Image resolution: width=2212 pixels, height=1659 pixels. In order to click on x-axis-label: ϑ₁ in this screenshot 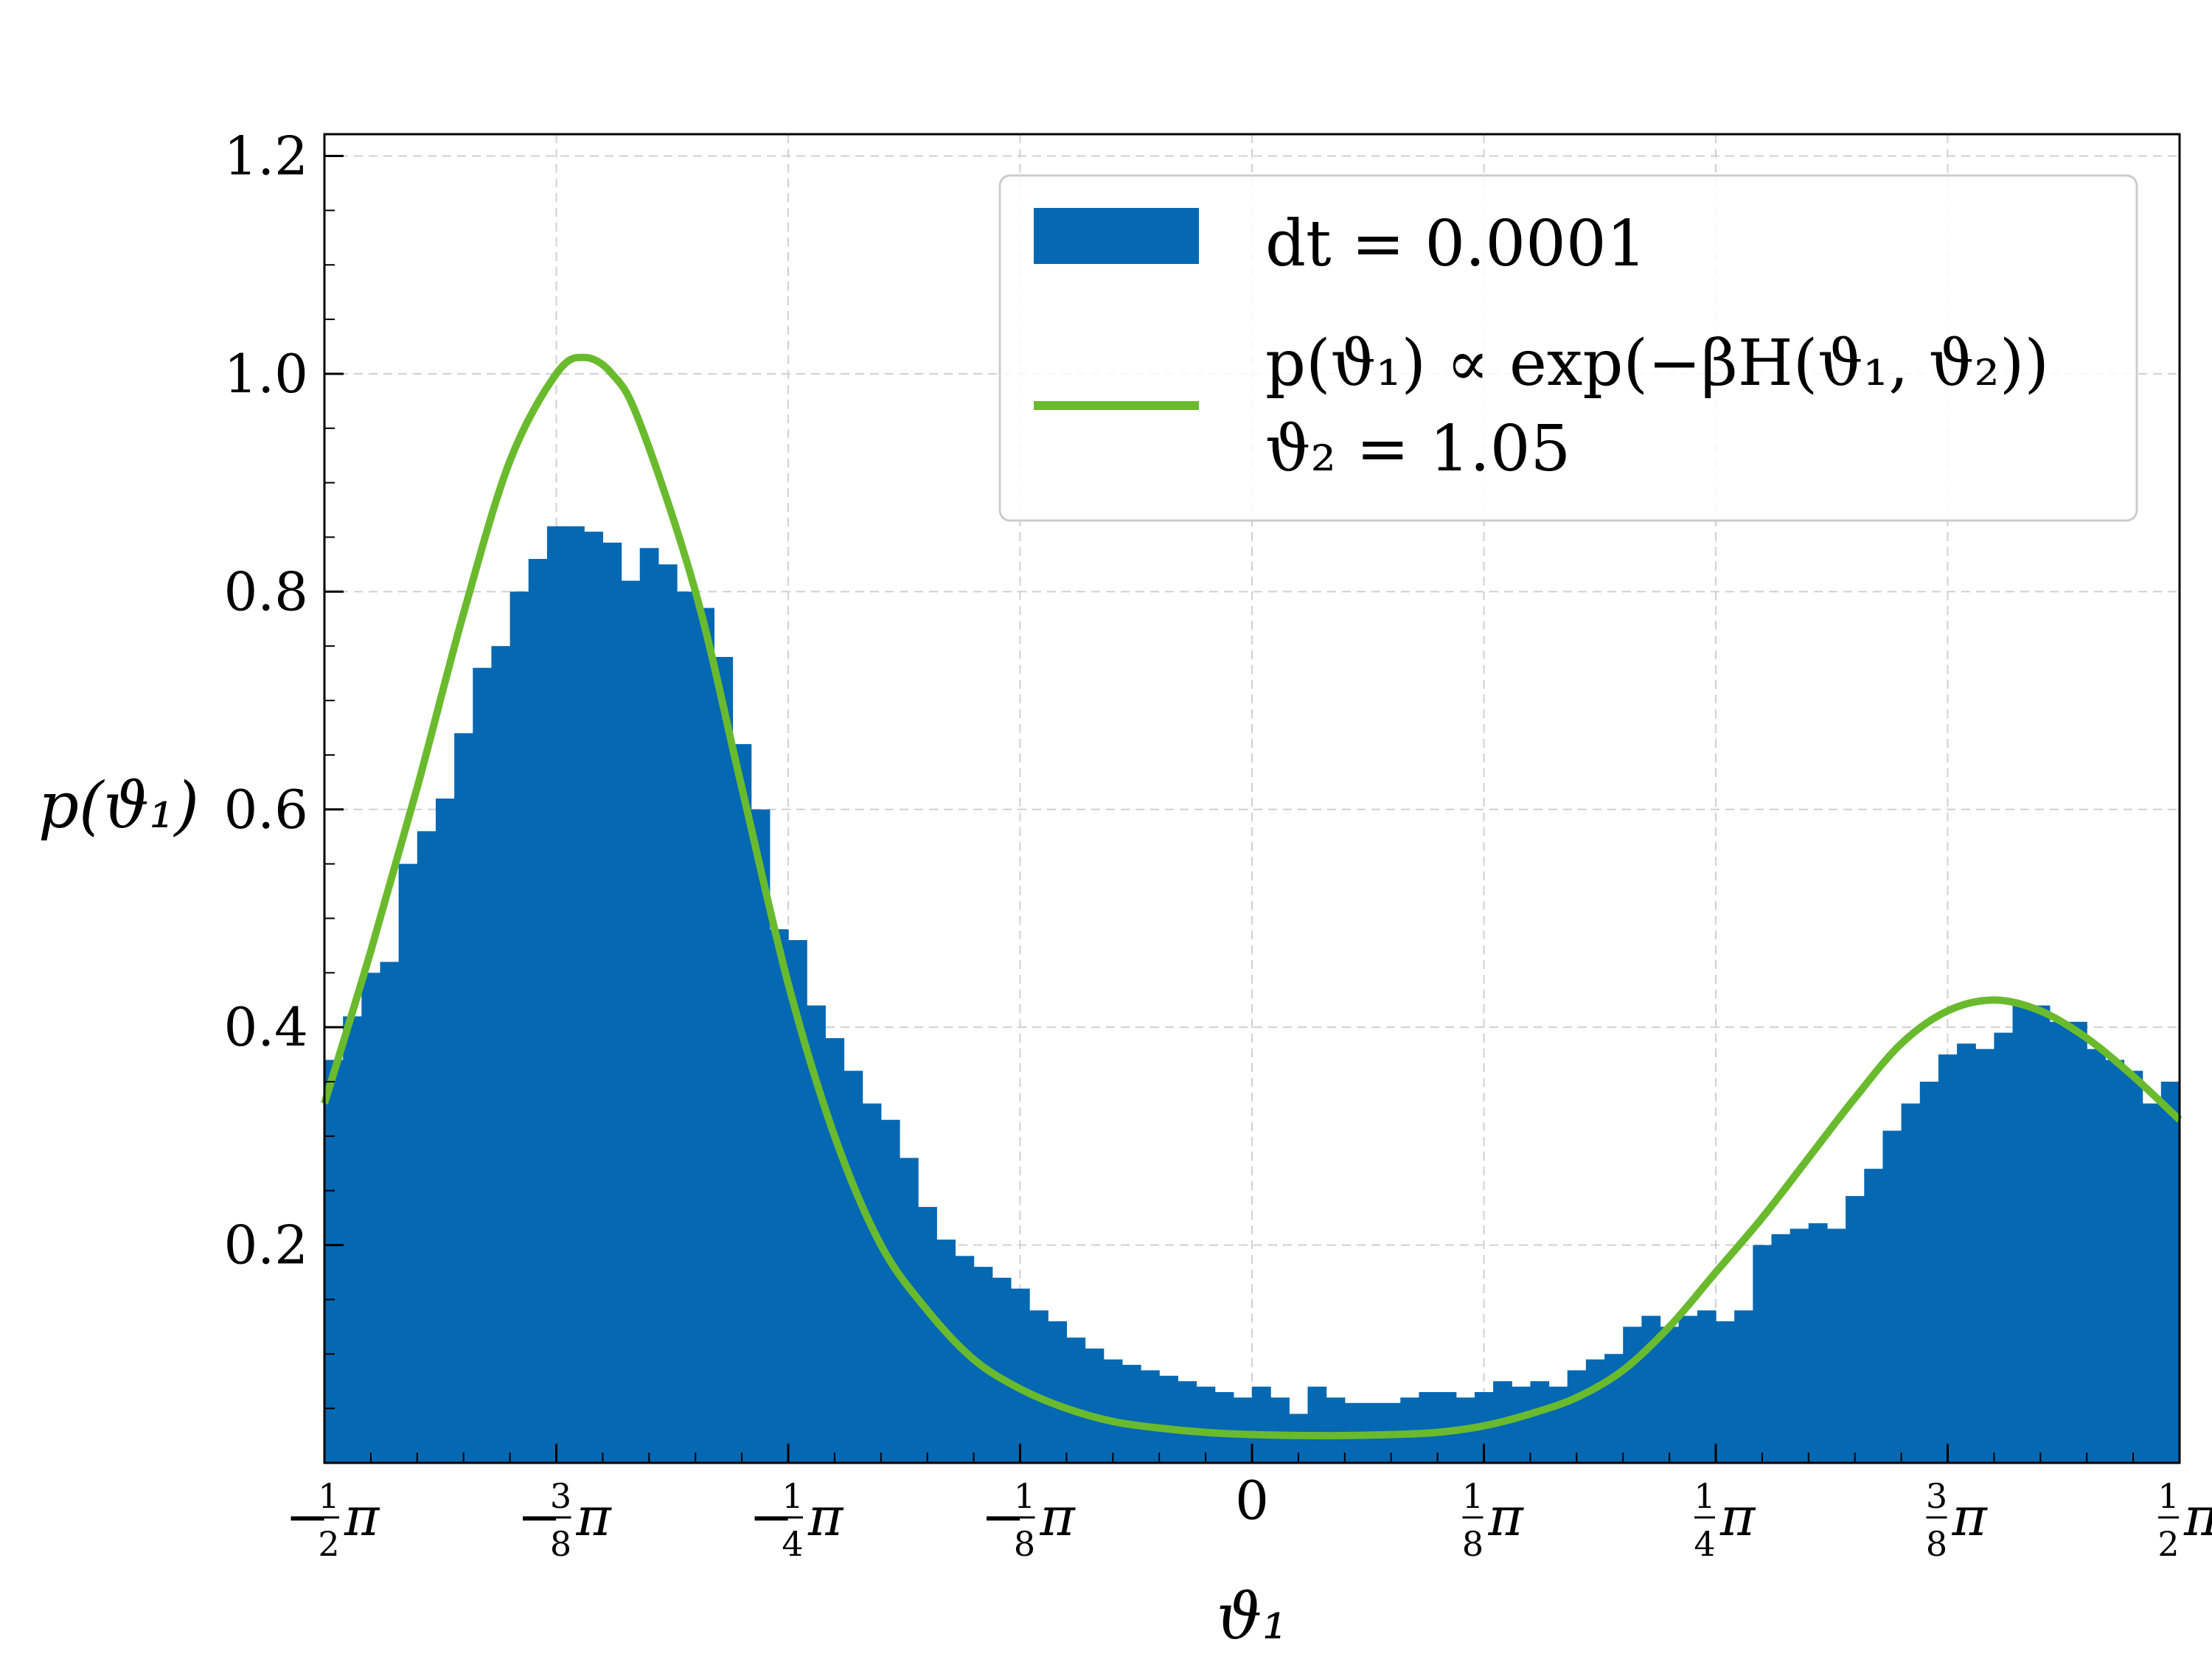, I will do `click(1252, 1617)`.